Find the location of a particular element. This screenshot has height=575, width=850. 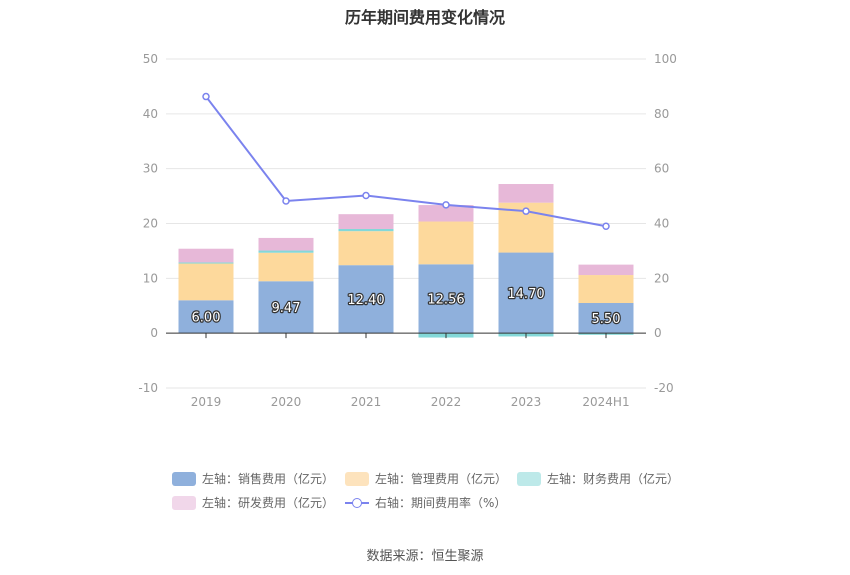

left-y-tick-label: 30 is located at coordinates (150, 169).